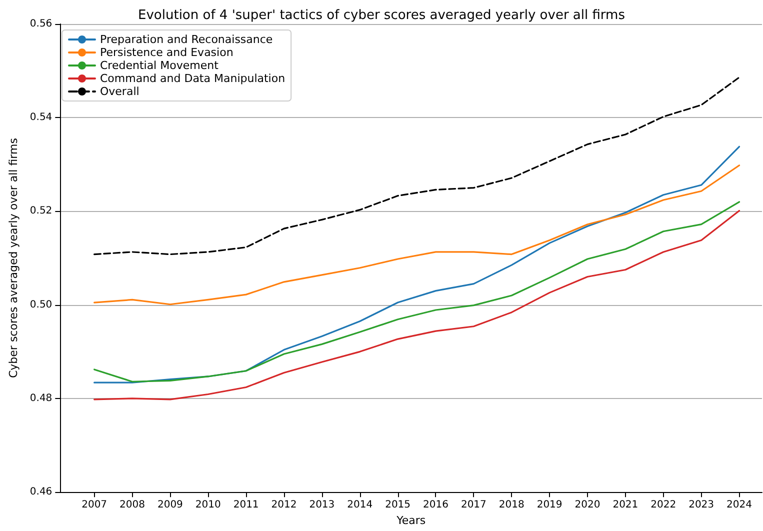 The image size is (763, 531). I want to click on x-tick-label: 2012, so click(284, 505).